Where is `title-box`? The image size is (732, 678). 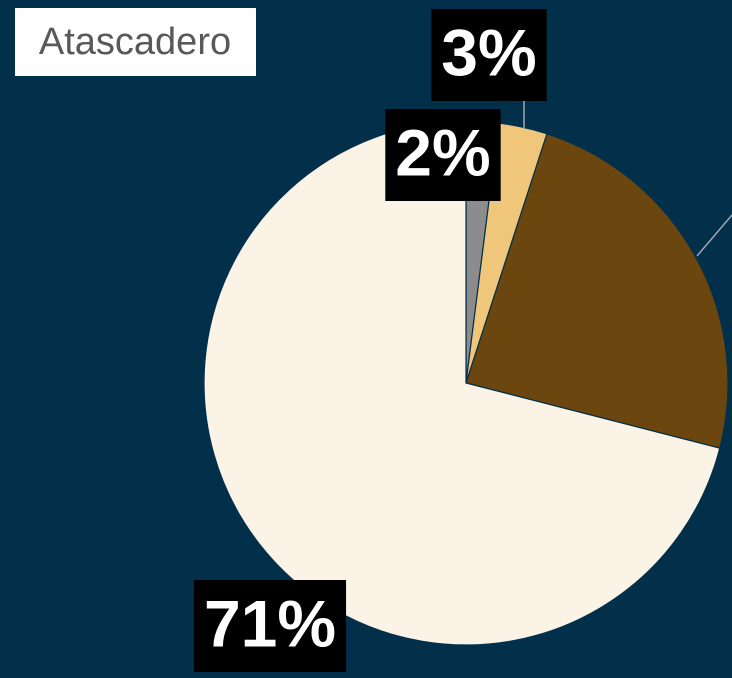
title-box is located at coordinates (135, 42).